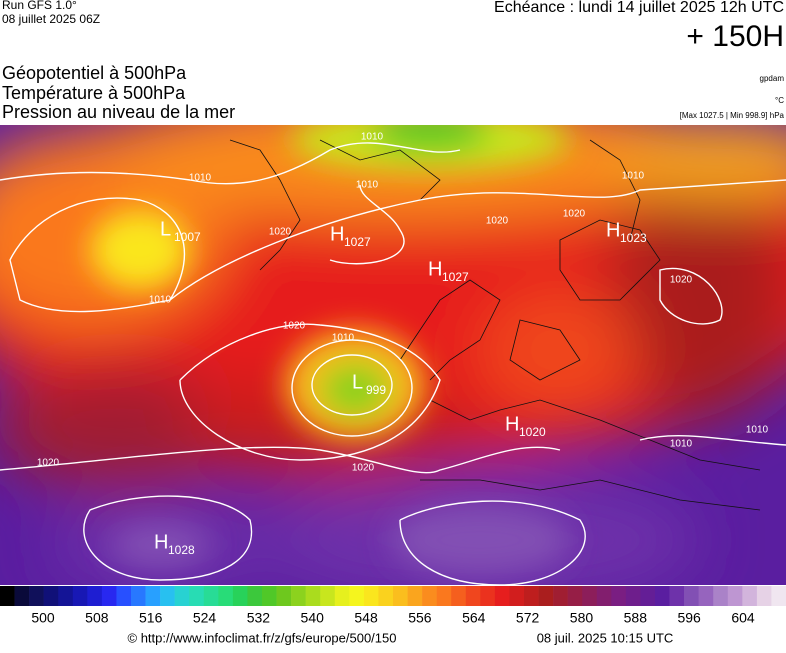 This screenshot has height=653, width=786. What do you see at coordinates (689, 618) in the screenshot?
I see `colorbar-label: 596` at bounding box center [689, 618].